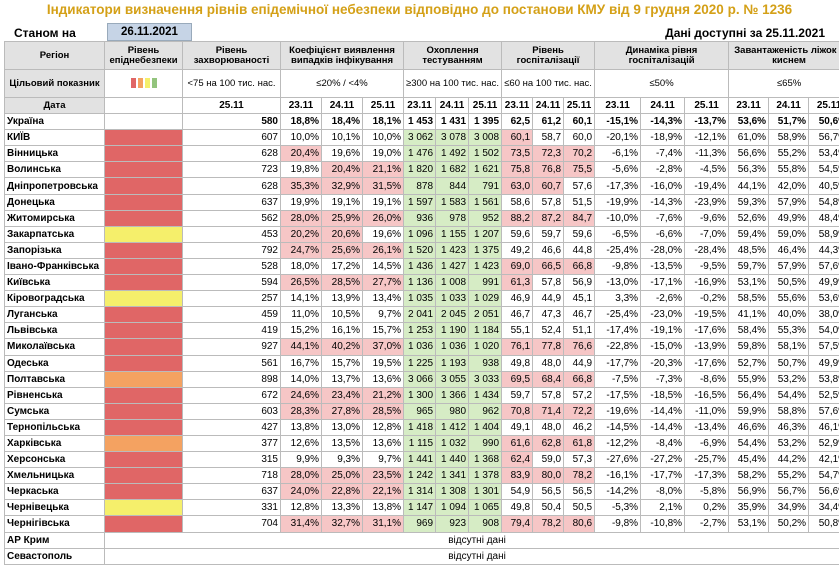  What do you see at coordinates (54, 331) in the screenshot?
I see `region-name: Львівська` at bounding box center [54, 331].